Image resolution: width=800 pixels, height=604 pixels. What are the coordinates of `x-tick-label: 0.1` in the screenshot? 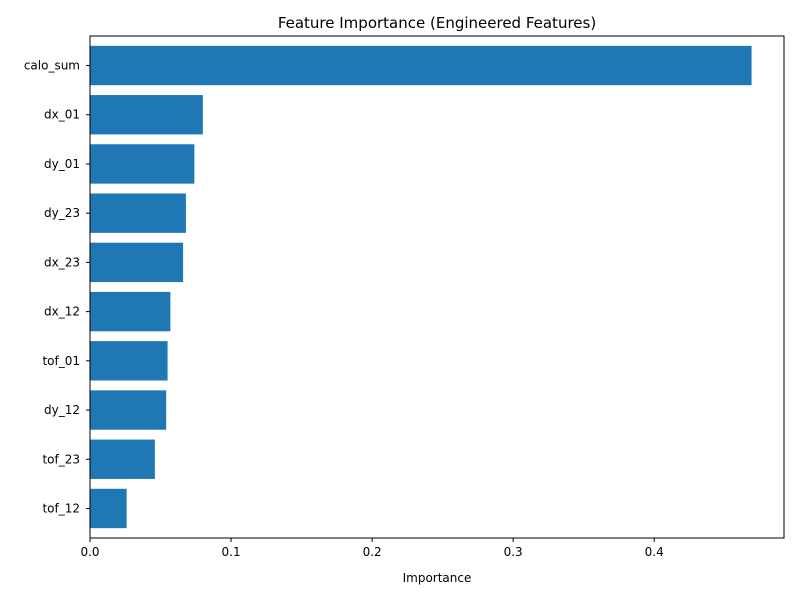 It's located at (231, 552).